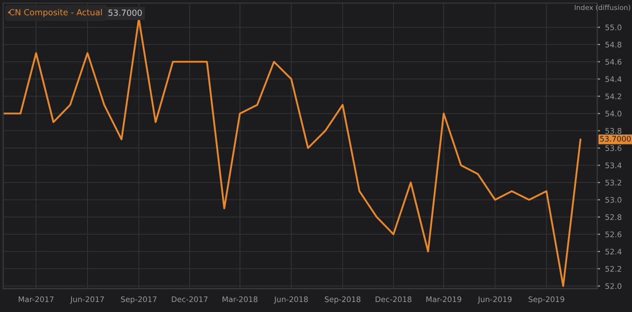 The image size is (632, 312). I want to click on legend-label: CN Composite - Actual, so click(55, 13).